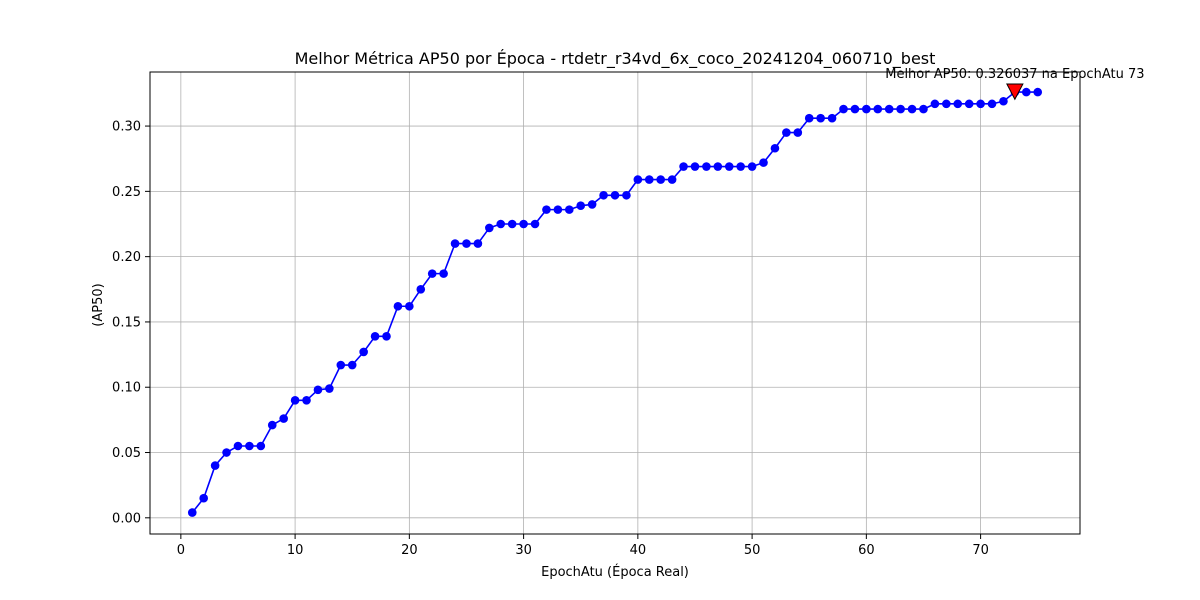 The height and width of the screenshot is (600, 1200). Describe the element at coordinates (126, 192) in the screenshot. I see `y-tick-label: 0.25` at that location.